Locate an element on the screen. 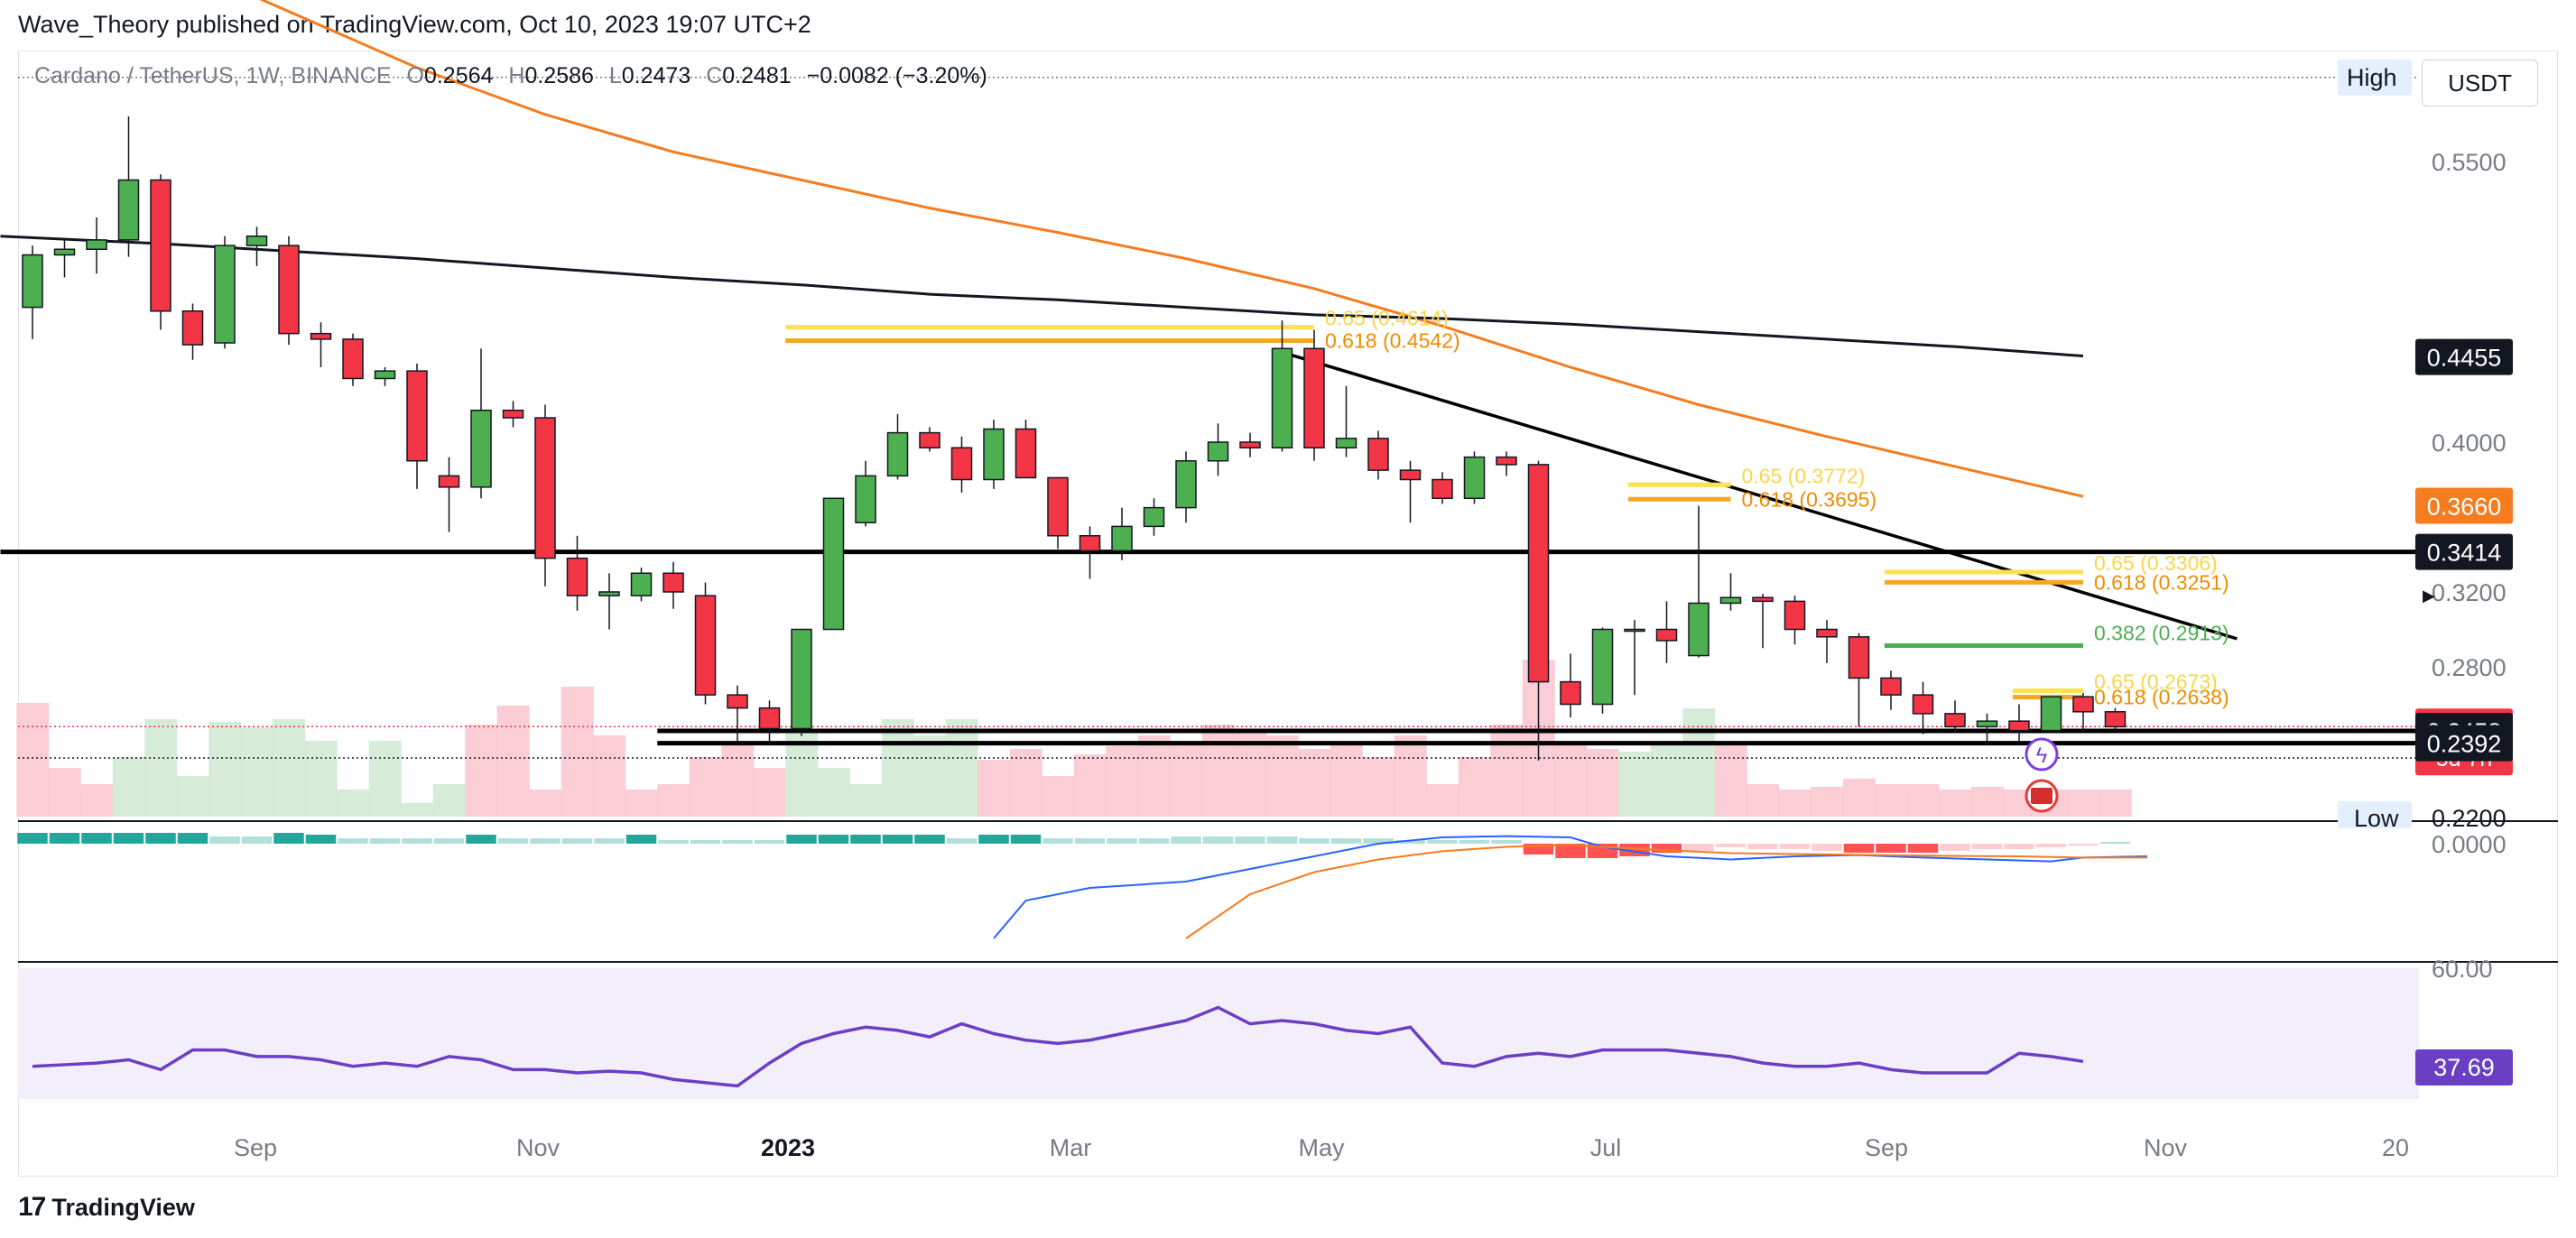 The width and height of the screenshot is (2576, 1238). fib-upper-label: 0.65 (0.3306) is located at coordinates (2156, 563).